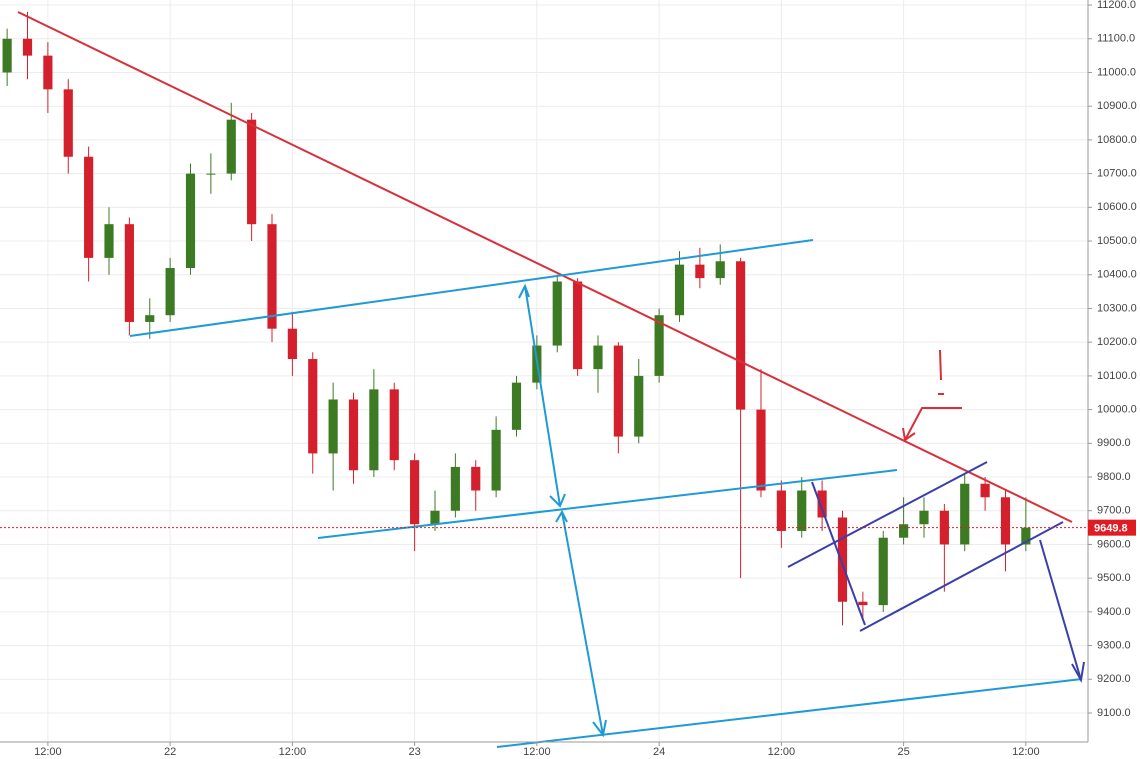  I want to click on x-tick-label: 25, so click(903, 752).